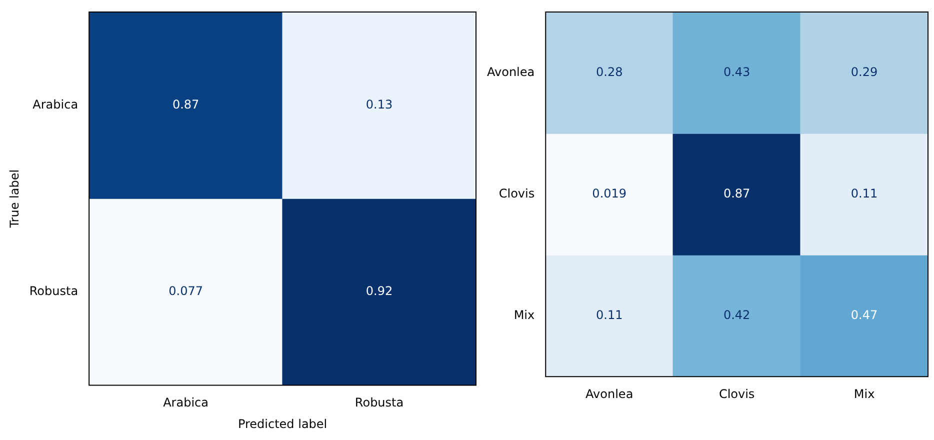 Image resolution: width=934 pixels, height=440 pixels. Describe the element at coordinates (736, 315) in the screenshot. I see `data-label: 0.42` at that location.